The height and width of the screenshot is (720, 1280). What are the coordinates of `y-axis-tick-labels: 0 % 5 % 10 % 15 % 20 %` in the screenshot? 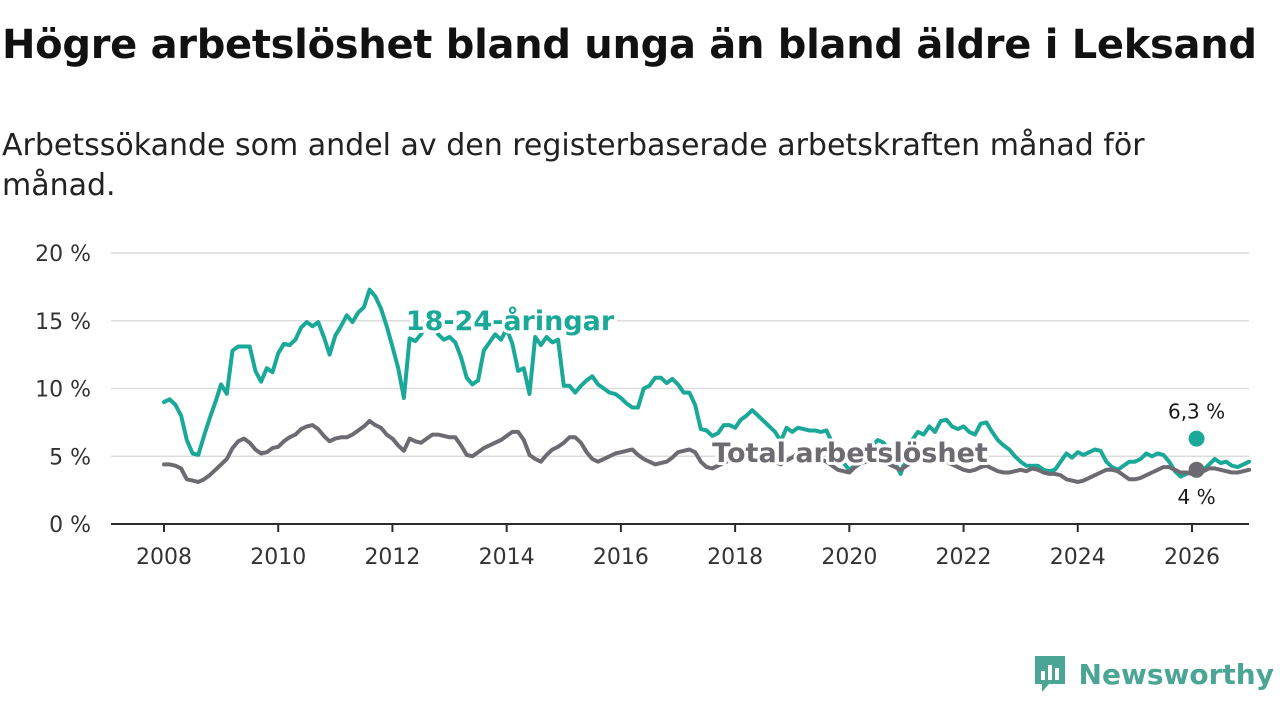 It's located at (63, 390).